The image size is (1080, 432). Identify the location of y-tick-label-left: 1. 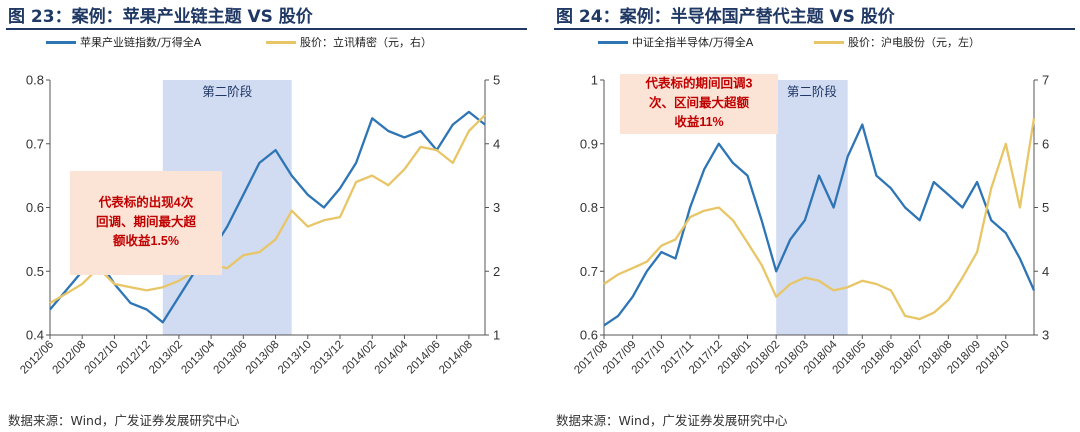
(594, 80).